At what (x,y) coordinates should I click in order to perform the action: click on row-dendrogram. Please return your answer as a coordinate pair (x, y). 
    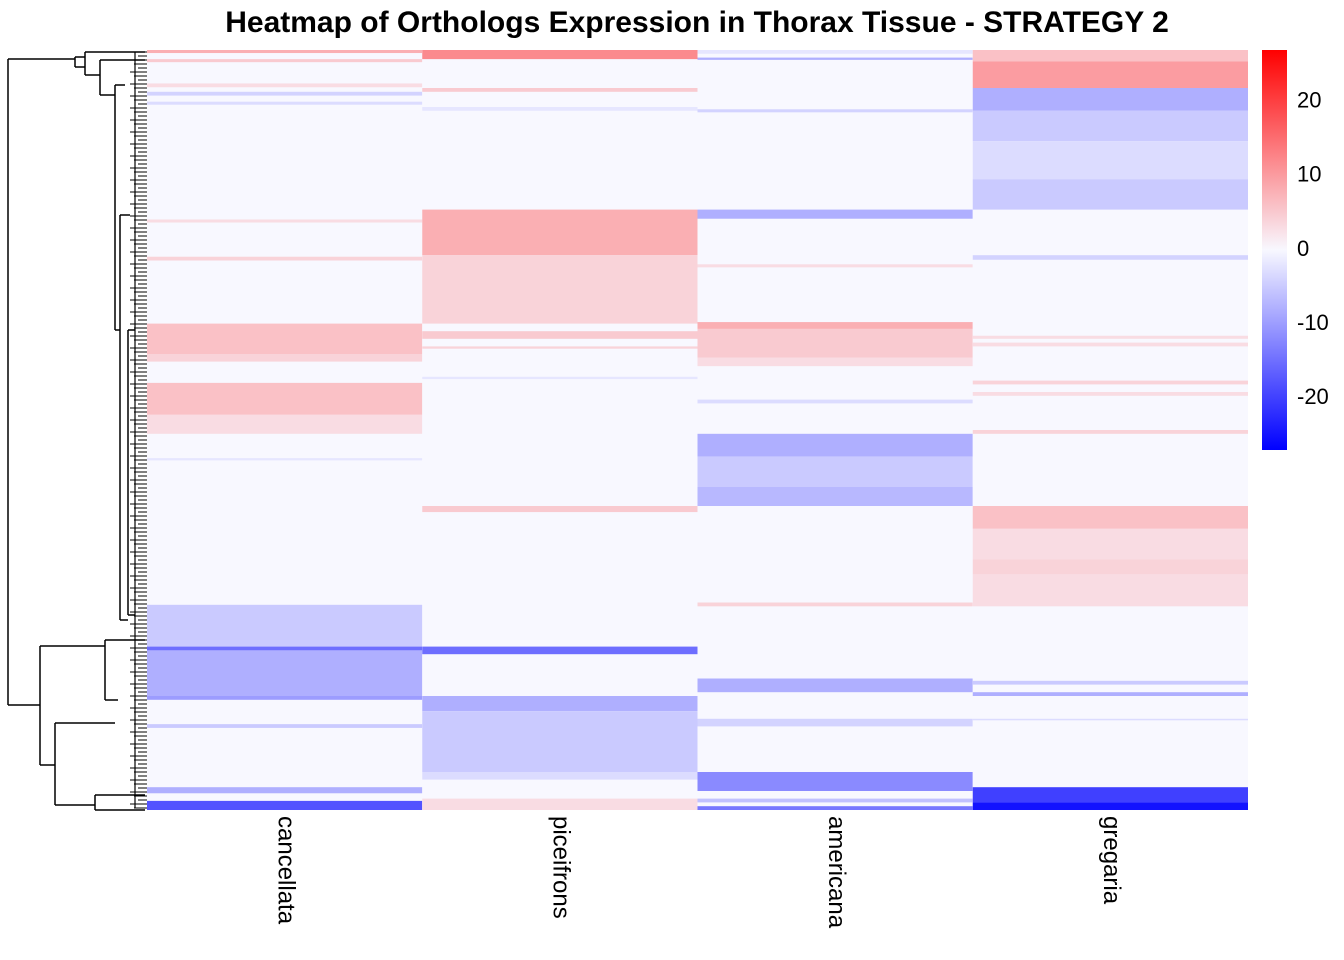
    Looking at the image, I should click on (77, 431).